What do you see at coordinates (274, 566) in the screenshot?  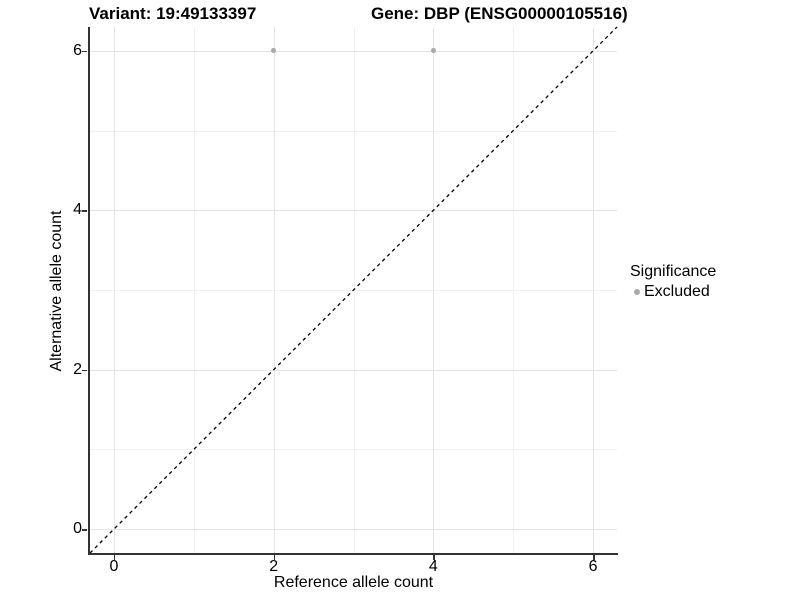 I see `x-tick-label: 2` at bounding box center [274, 566].